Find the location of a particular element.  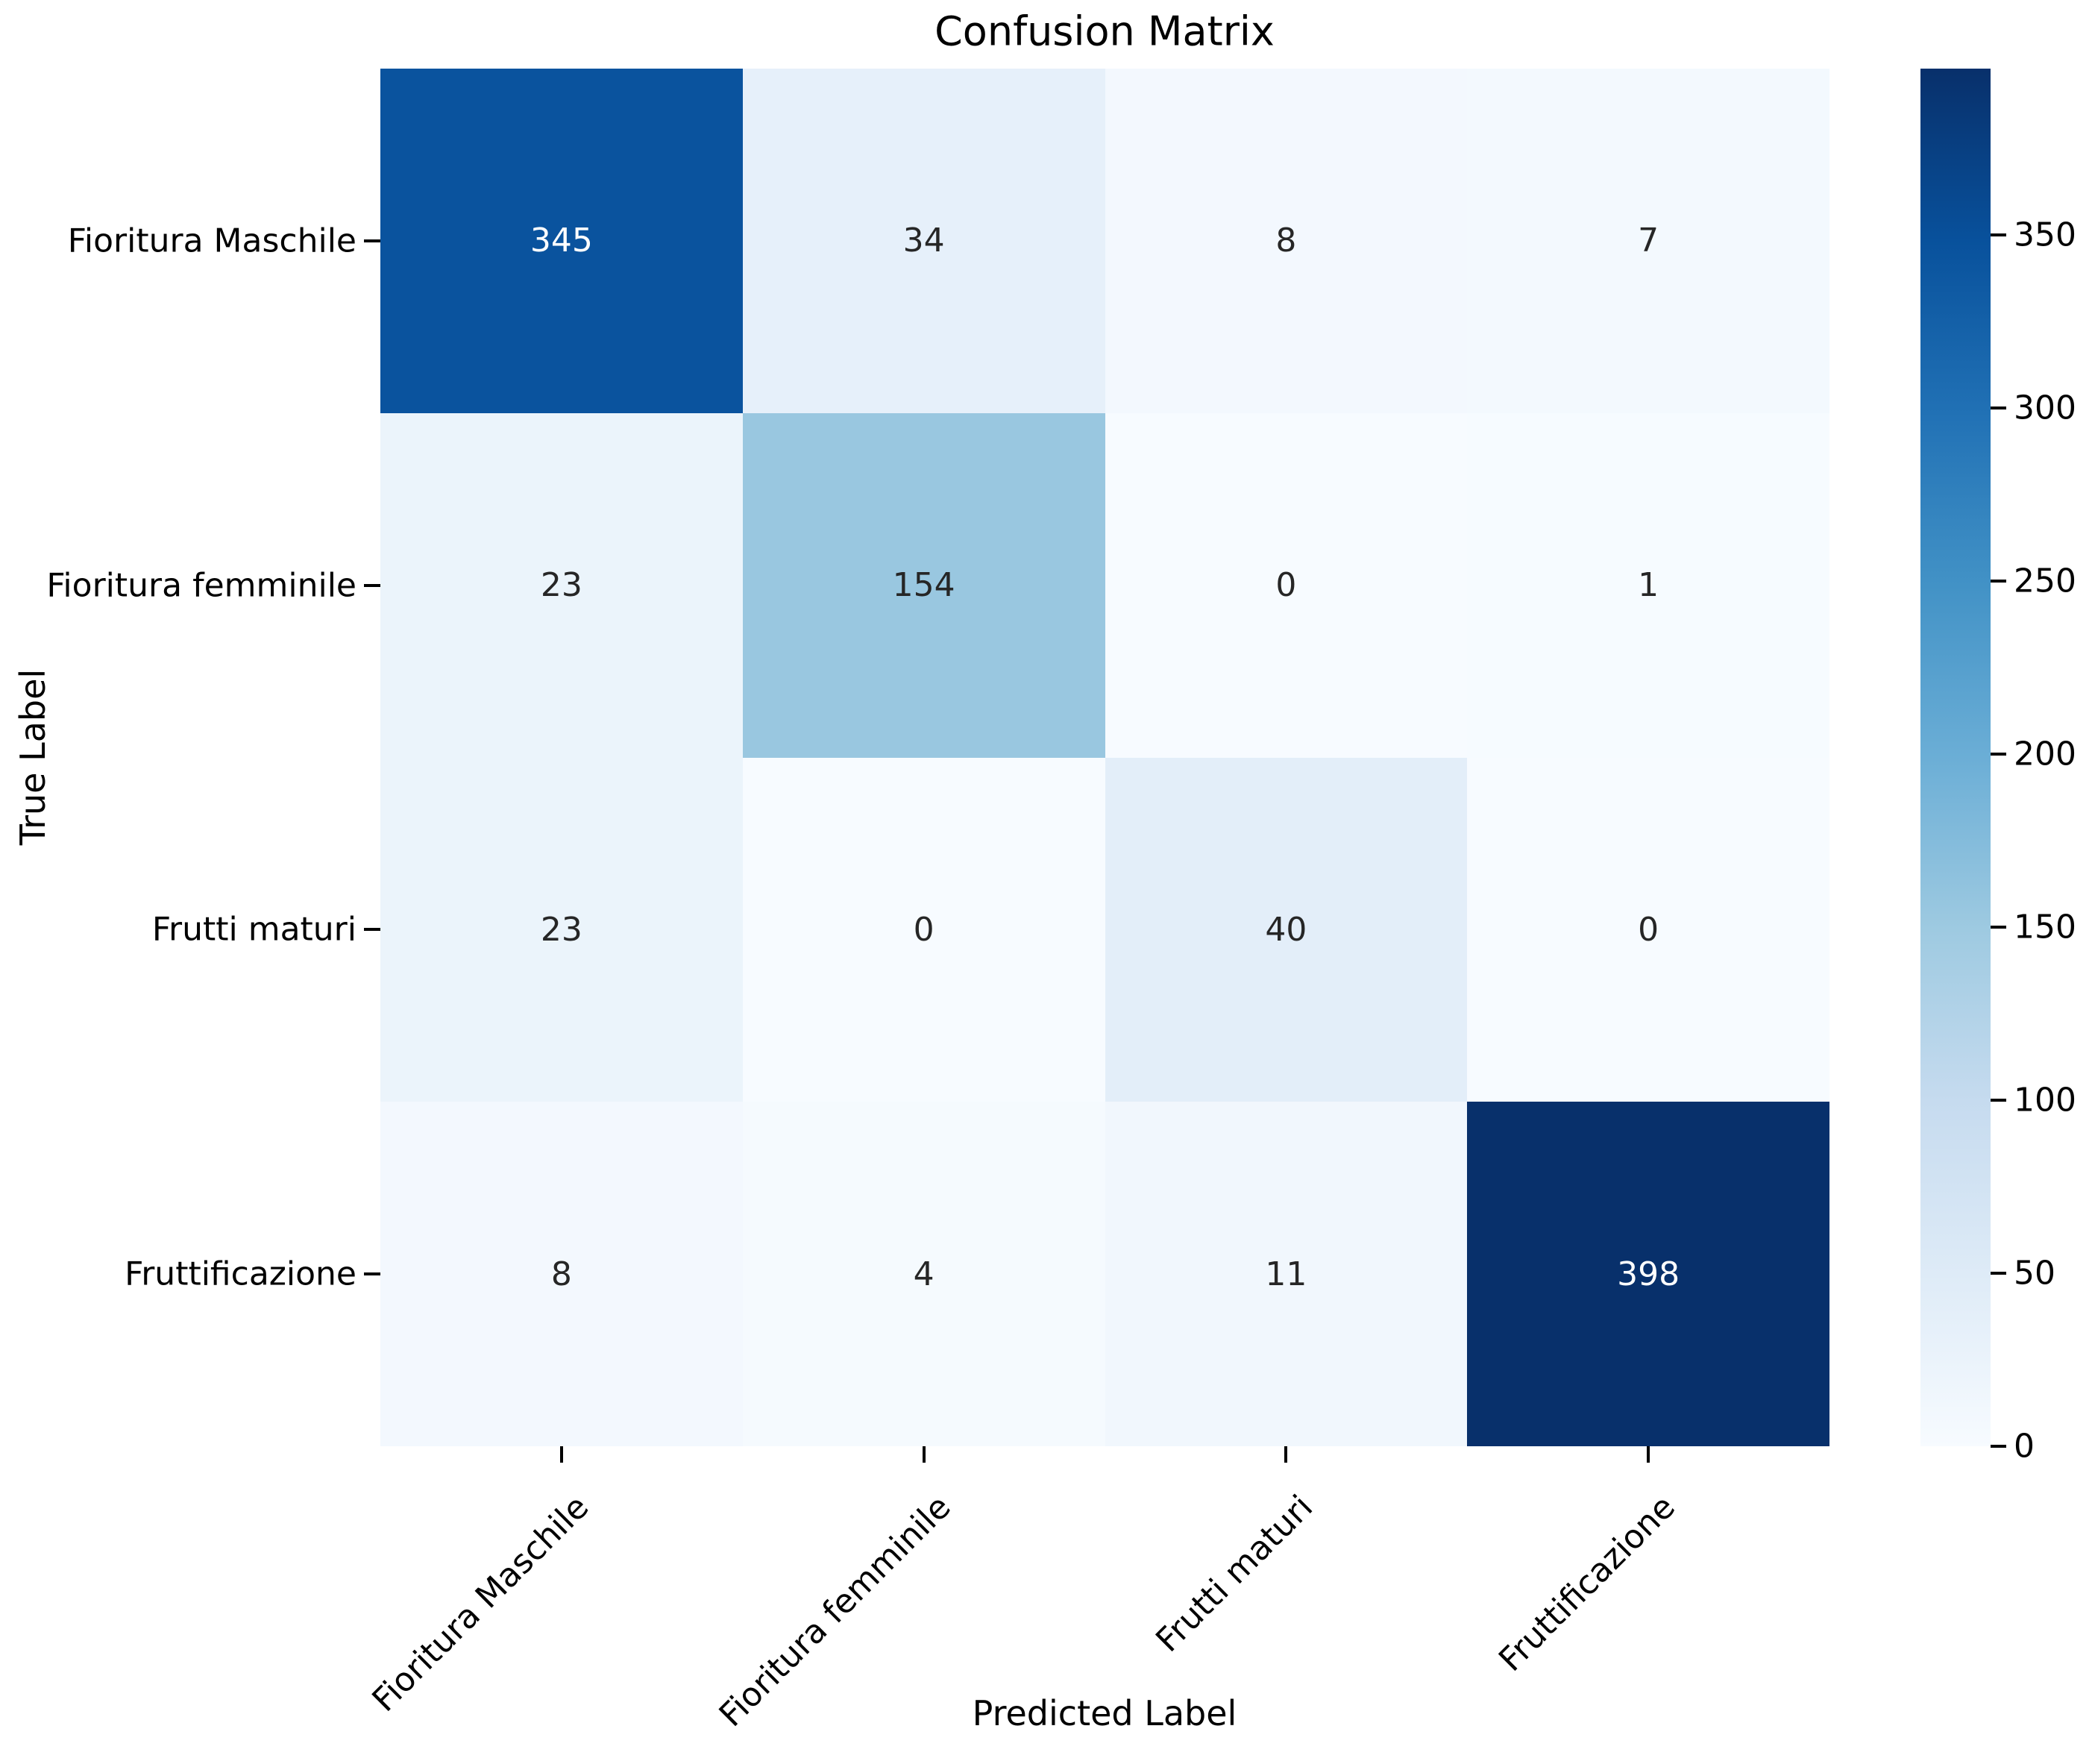

y-axis-label: True Label is located at coordinates (33, 757).